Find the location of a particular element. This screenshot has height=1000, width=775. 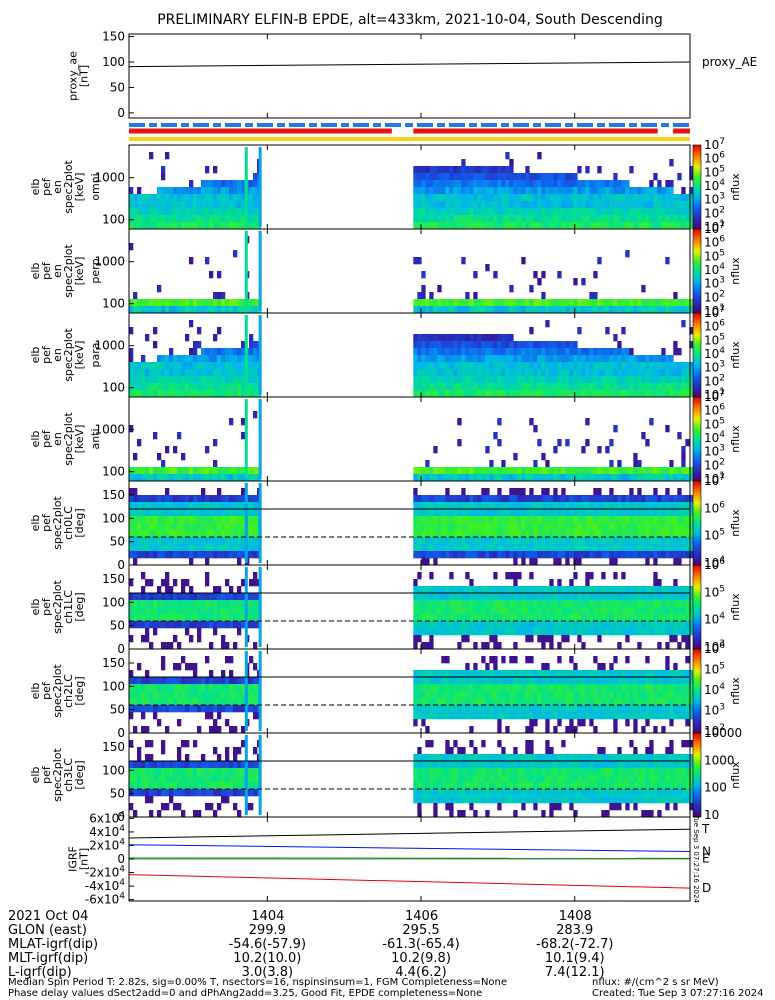

colorbar-tick-label: 103 is located at coordinates (714, 646).